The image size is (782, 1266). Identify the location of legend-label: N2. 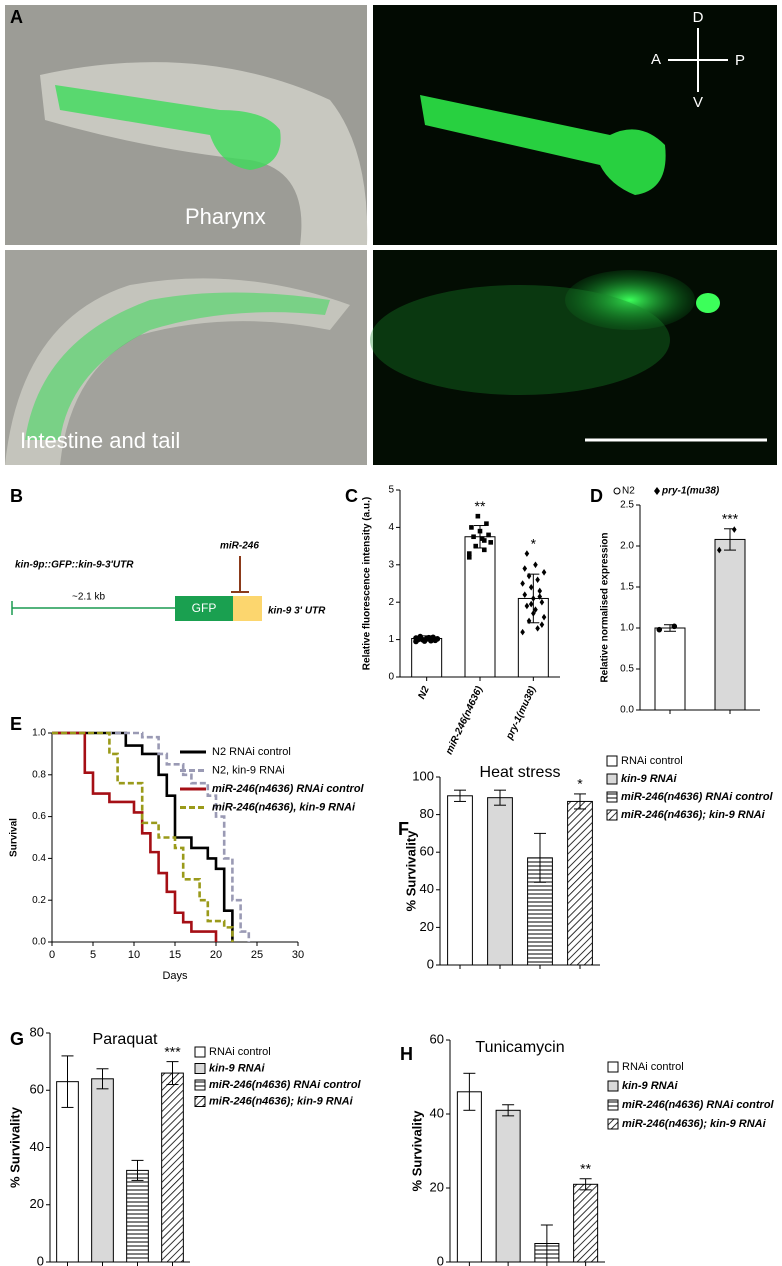
(628, 491).